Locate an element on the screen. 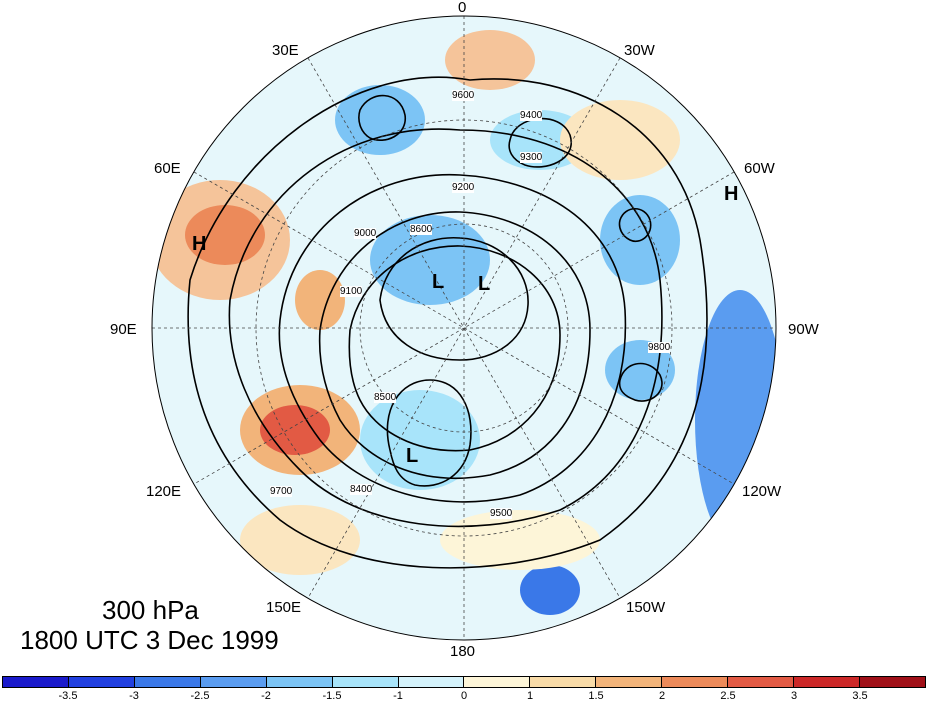 This screenshot has height=702, width=928. colorbar-tick-label: 3 is located at coordinates (794, 696).